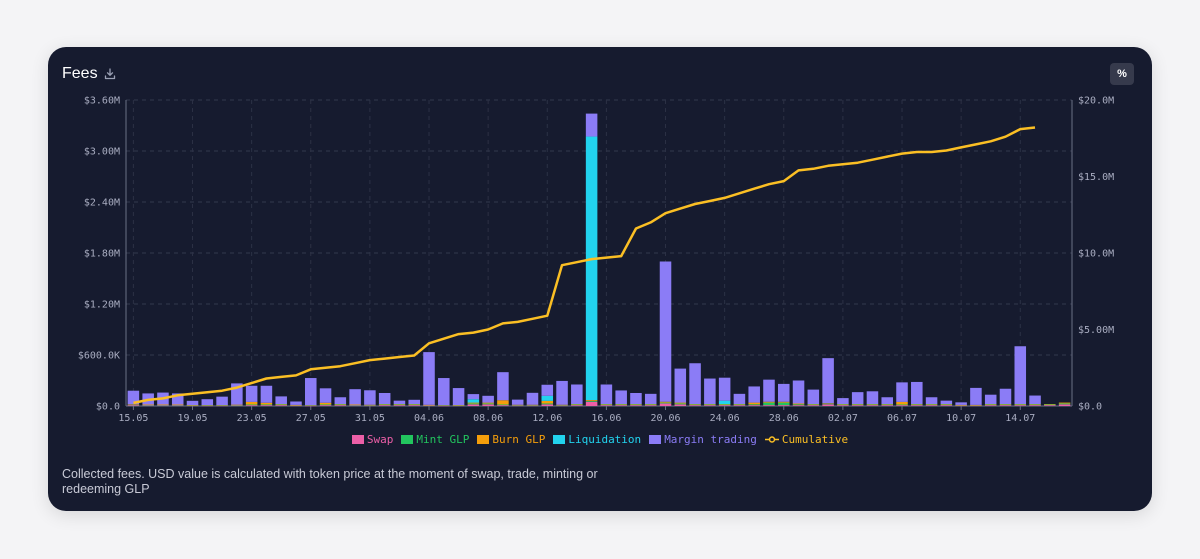 The width and height of the screenshot is (1200, 559). Describe the element at coordinates (1020, 418) in the screenshot. I see `x-tick-label: 14.07` at that location.